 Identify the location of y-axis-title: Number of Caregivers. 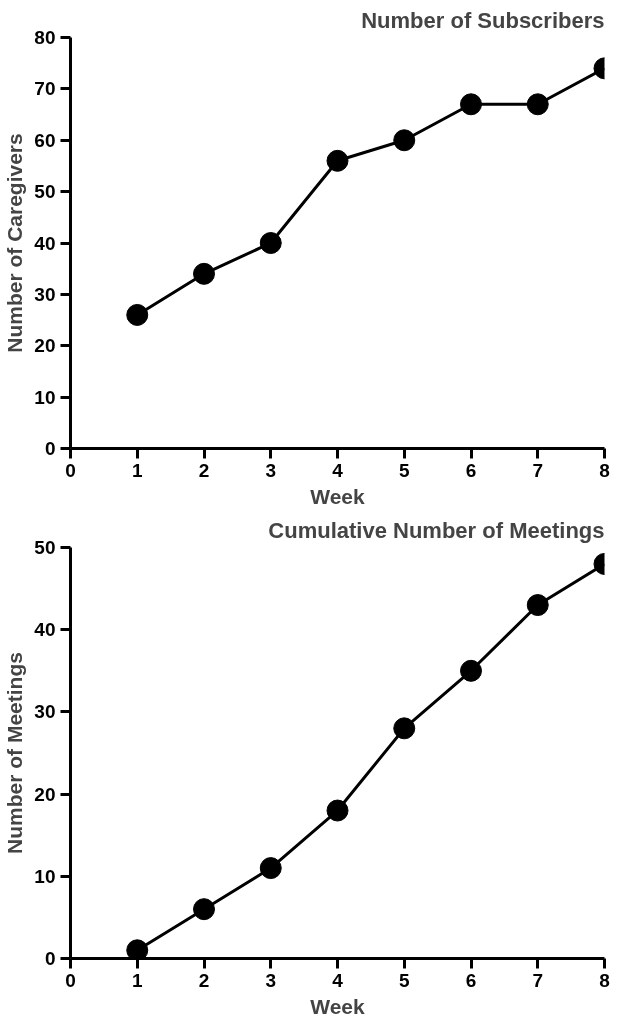
(15, 243).